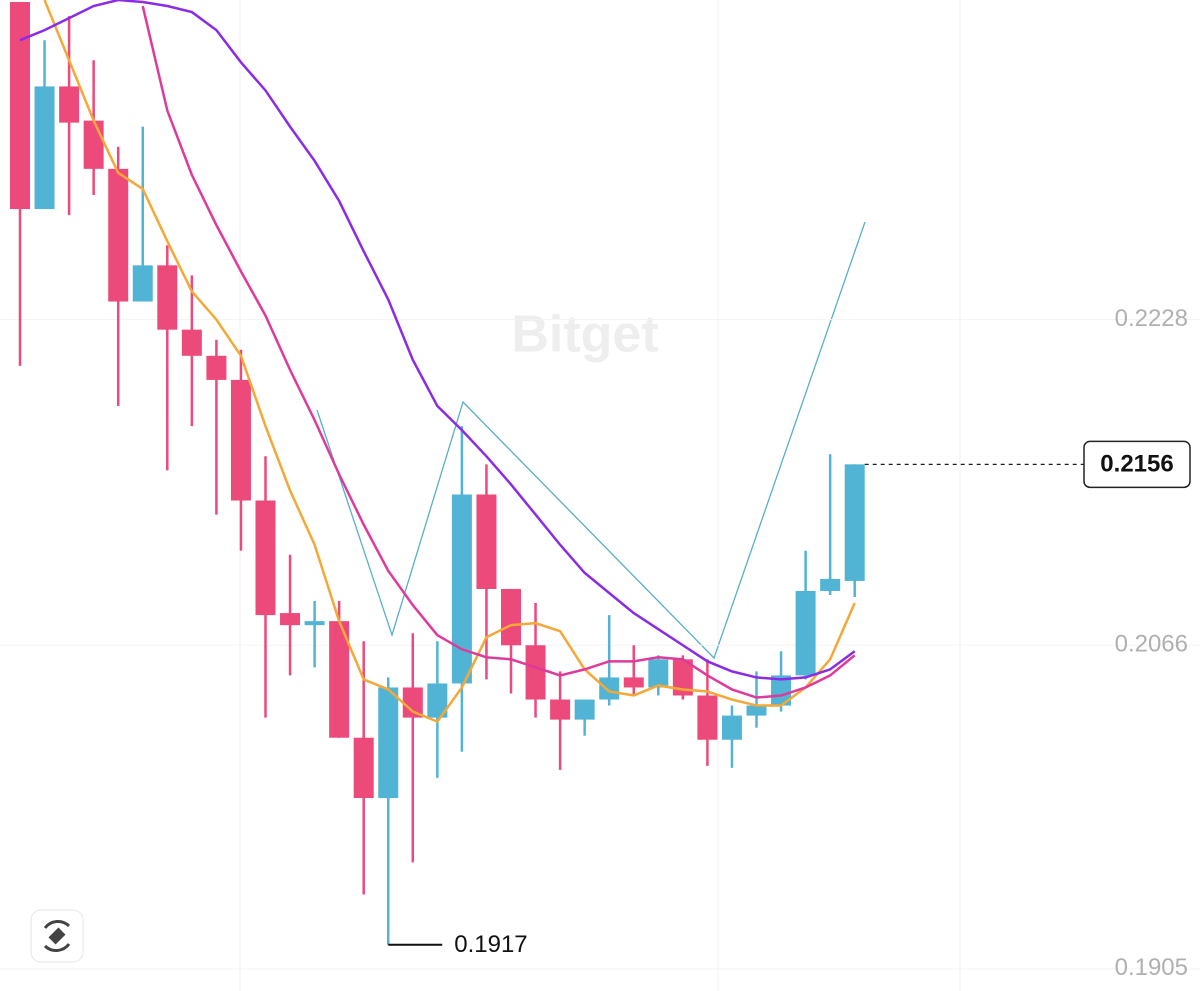  I want to click on watermark: Bitget, so click(584, 335).